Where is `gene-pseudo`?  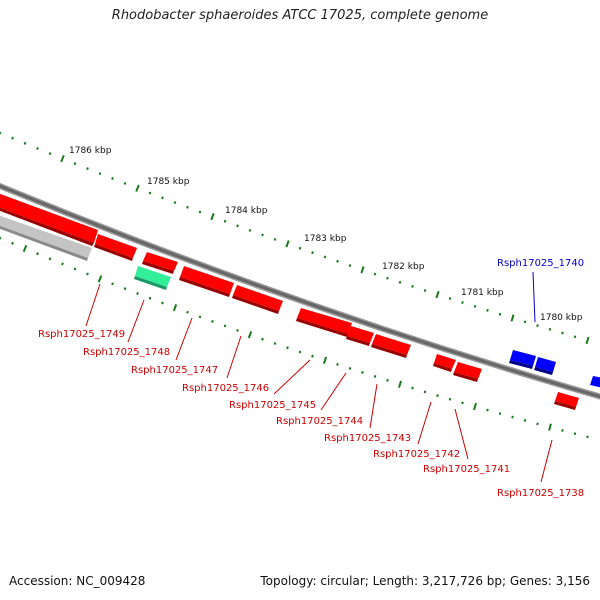
gene-pseudo is located at coordinates (46, 237).